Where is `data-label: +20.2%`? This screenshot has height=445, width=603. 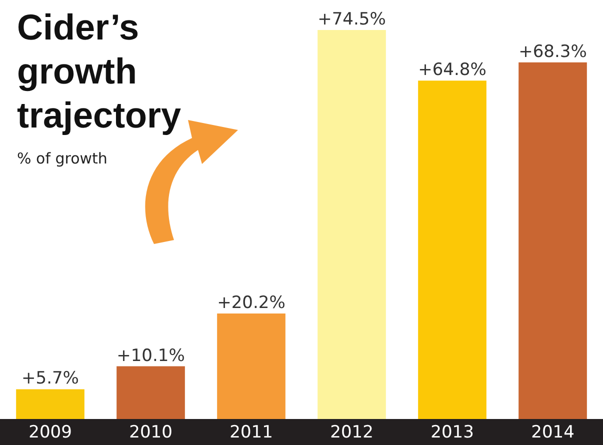 data-label: +20.2% is located at coordinates (251, 303).